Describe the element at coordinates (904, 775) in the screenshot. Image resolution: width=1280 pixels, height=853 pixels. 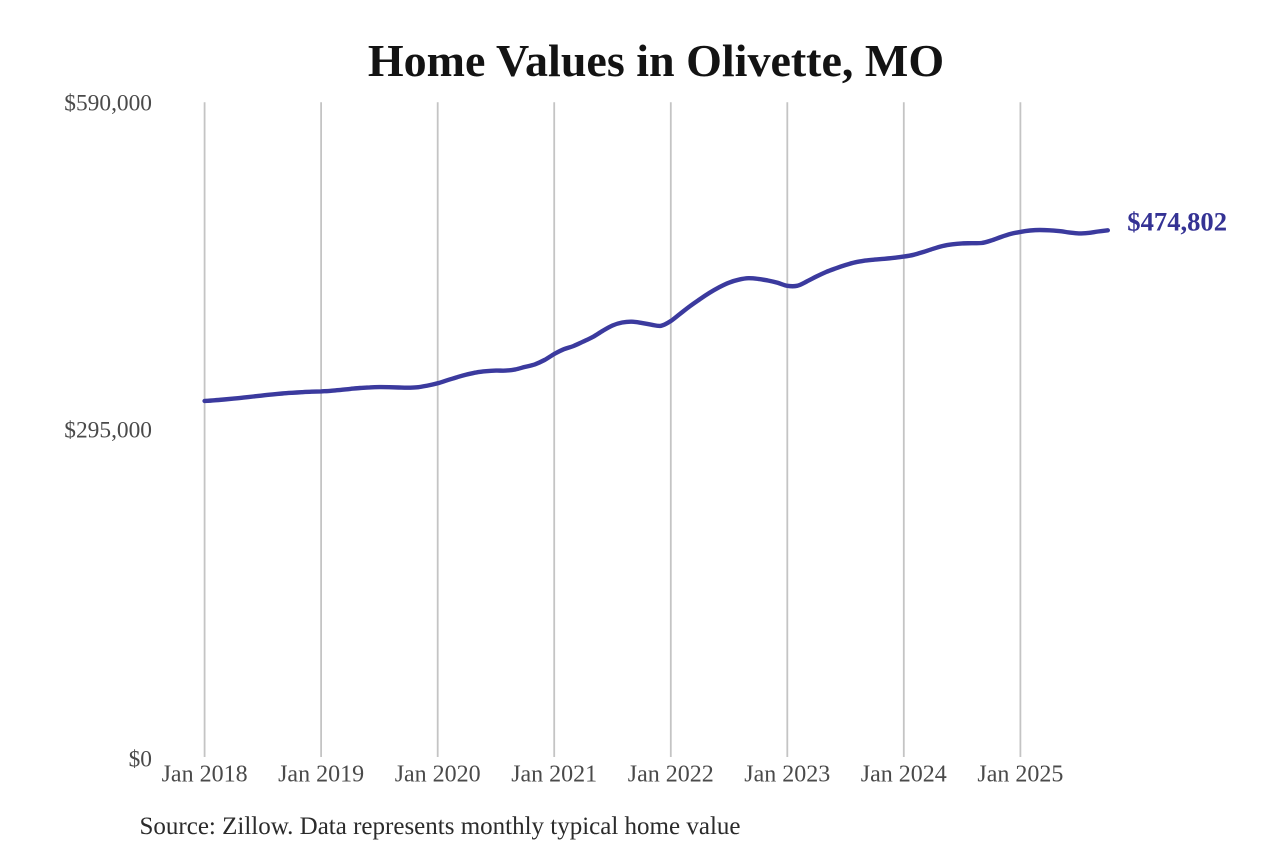
I see `svg-text: Jan 2024` at that location.